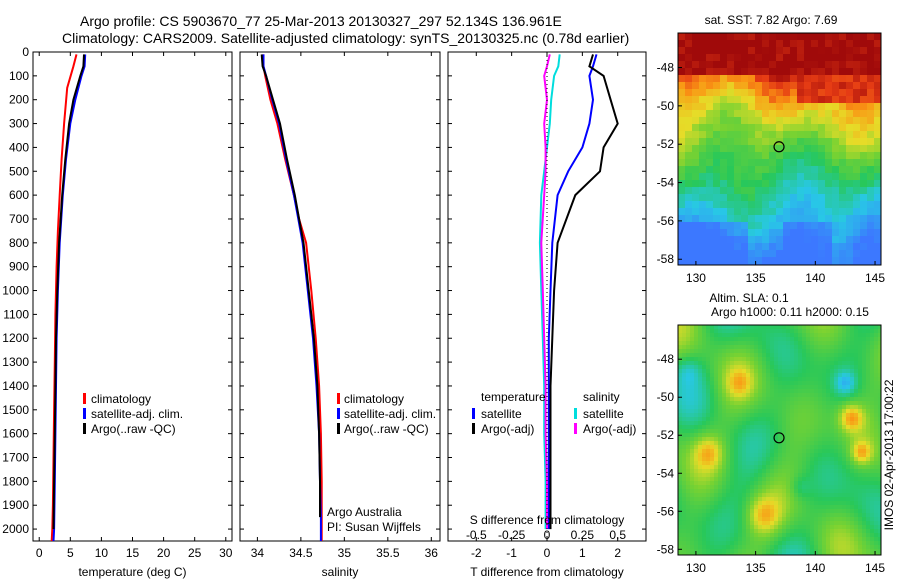 The height and width of the screenshot is (580, 900). I want to click on argo-position-marker, so click(779, 147).